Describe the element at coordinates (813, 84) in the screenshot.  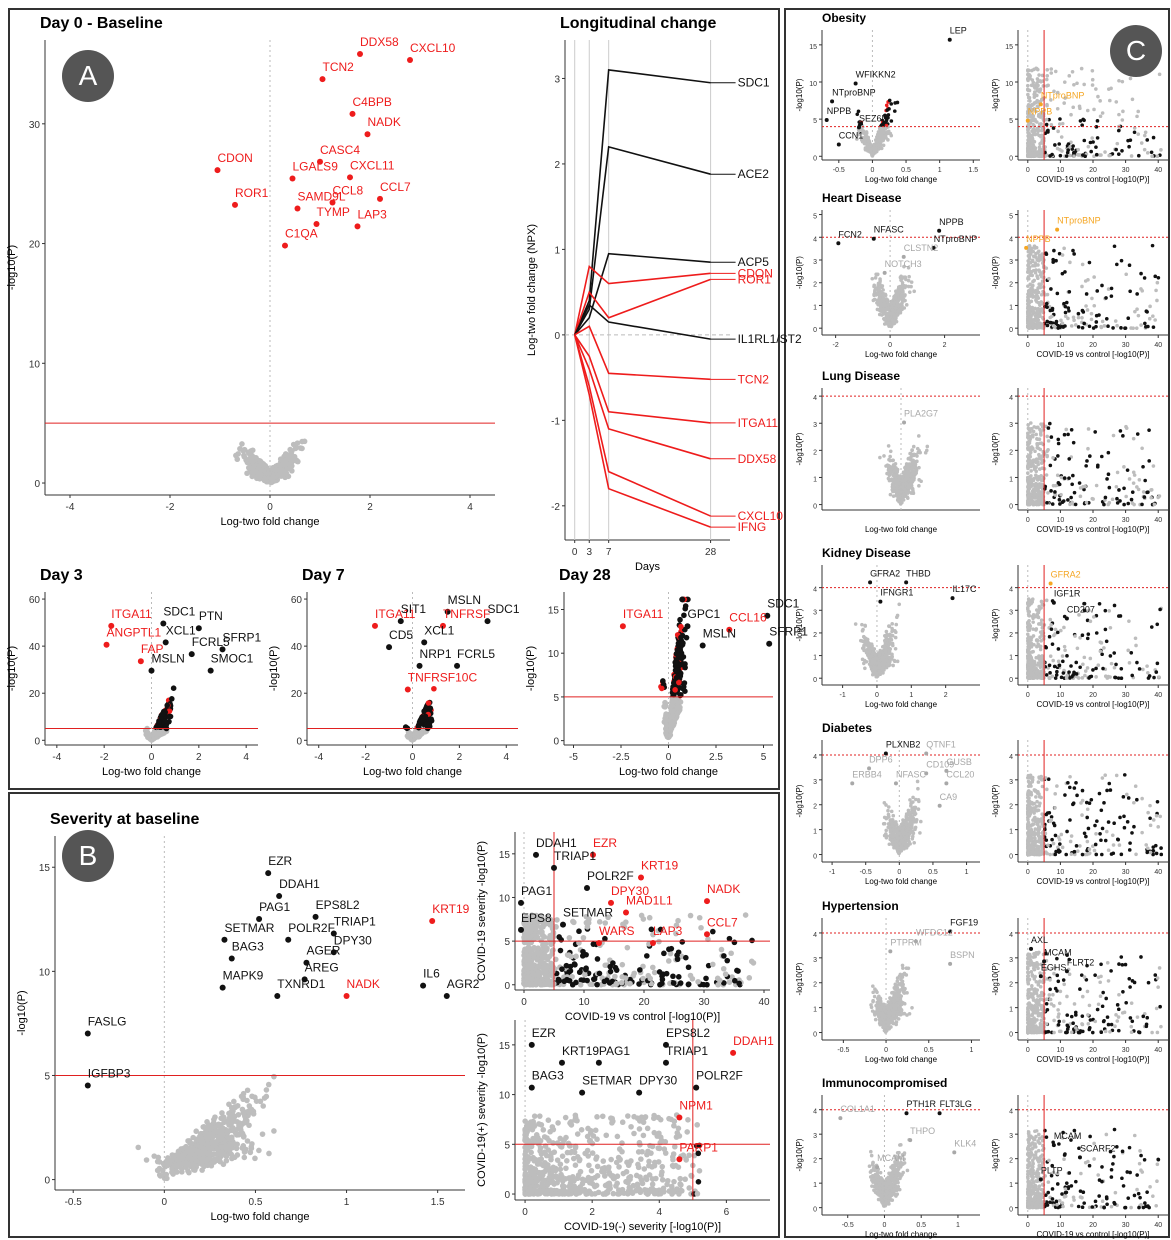
I see `C-obesity-l-y-tick-label: 10` at that location.